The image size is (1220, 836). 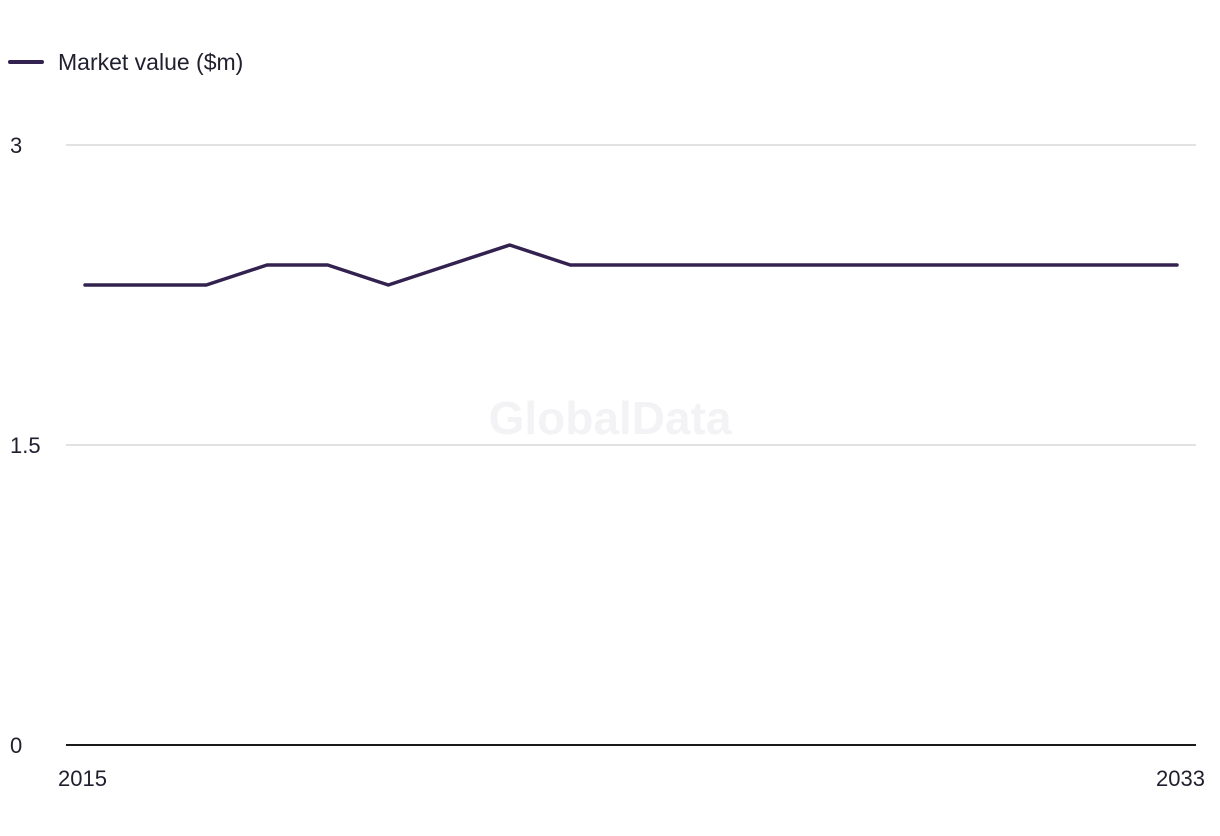 I want to click on legend-label: Market value ($m), so click(x=150, y=62).